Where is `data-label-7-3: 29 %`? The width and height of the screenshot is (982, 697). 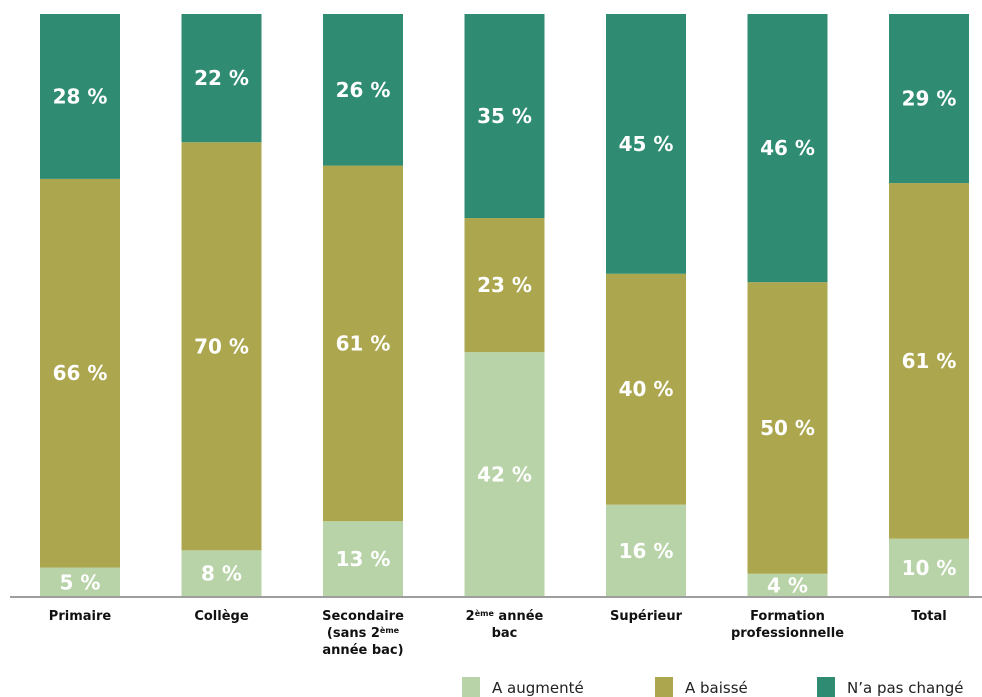
data-label-7-3: 29 % is located at coordinates (929, 99).